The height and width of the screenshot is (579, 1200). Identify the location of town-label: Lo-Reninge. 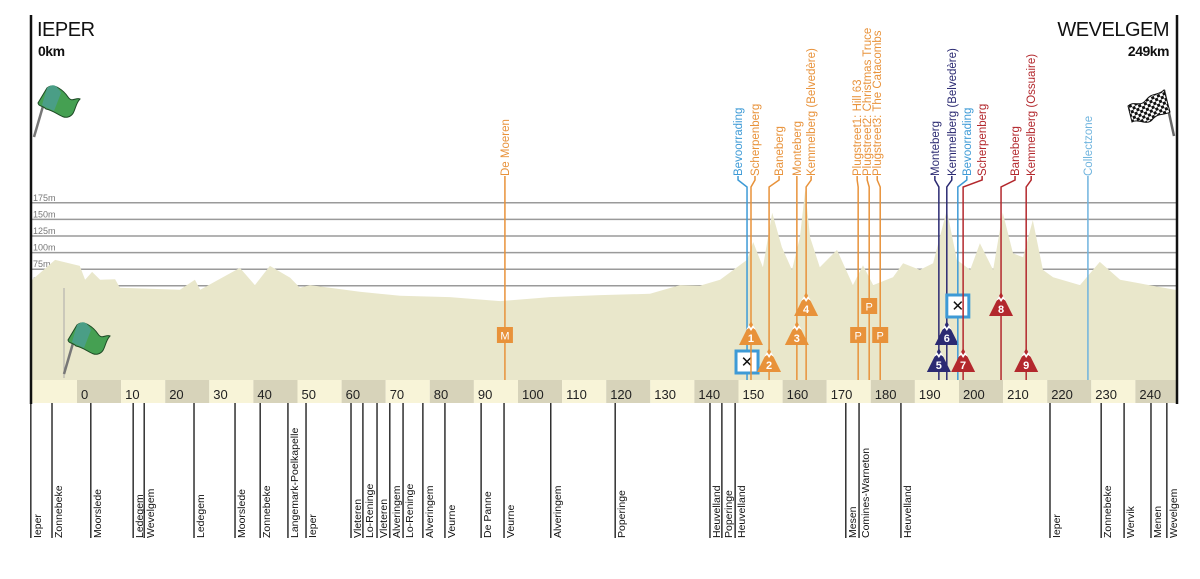
(410, 511).